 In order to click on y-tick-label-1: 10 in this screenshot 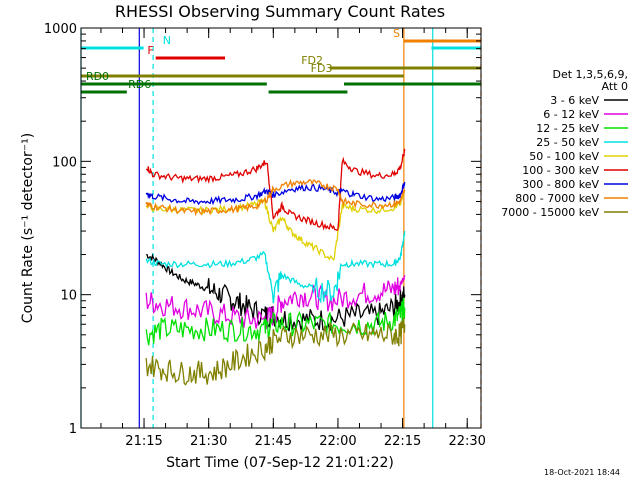, I will do `click(68, 296)`.